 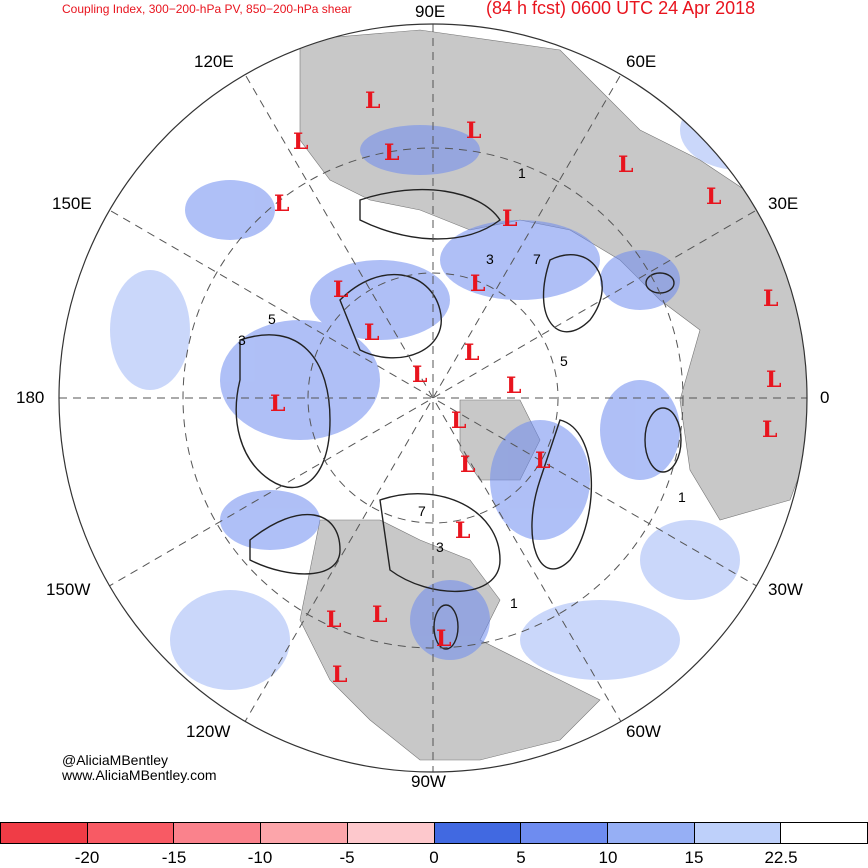 What do you see at coordinates (72, 203) in the screenshot?
I see `lon-label-150e: 150E` at bounding box center [72, 203].